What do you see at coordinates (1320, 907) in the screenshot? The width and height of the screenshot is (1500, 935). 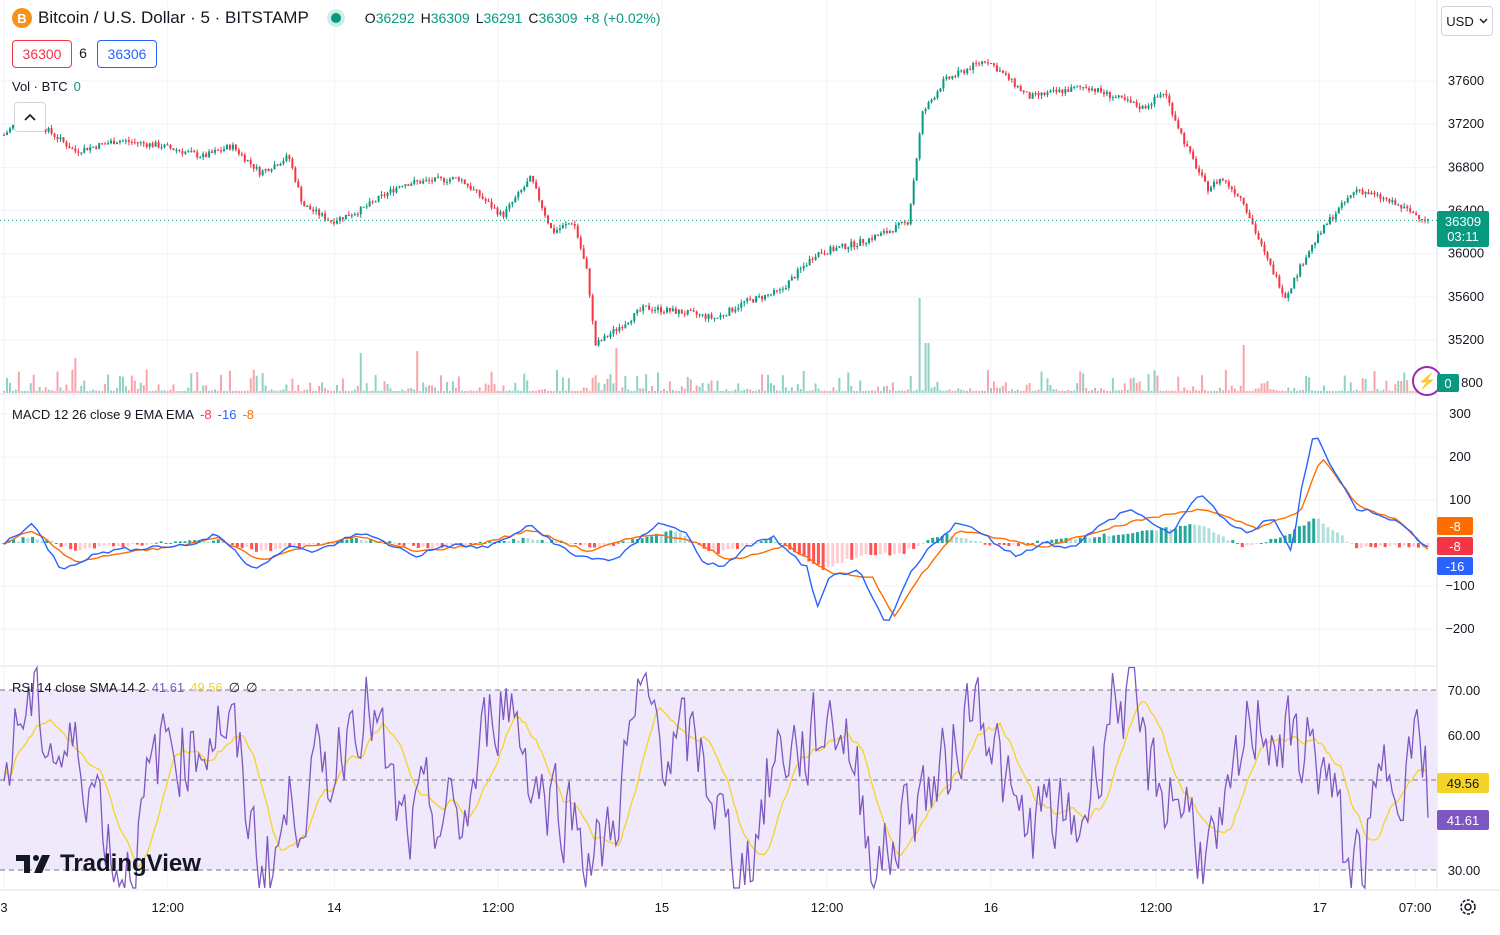 I see `time-axis-label: 17` at bounding box center [1320, 907].